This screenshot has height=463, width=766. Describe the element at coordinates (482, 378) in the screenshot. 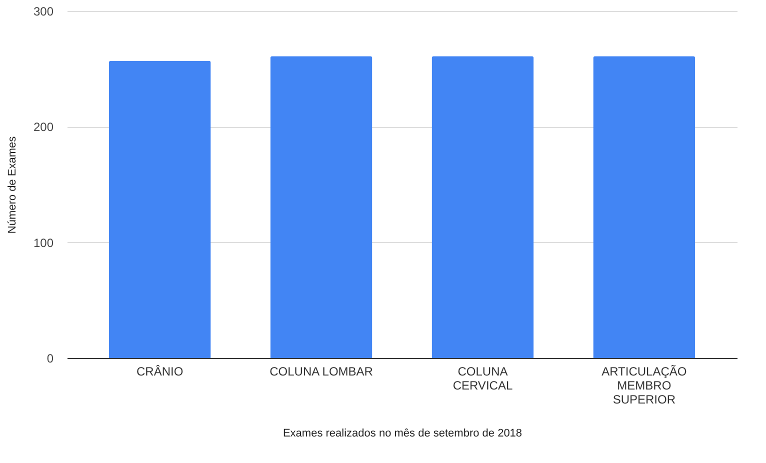

I see `x-tick-label: COLUNA CERVICAL` at that location.